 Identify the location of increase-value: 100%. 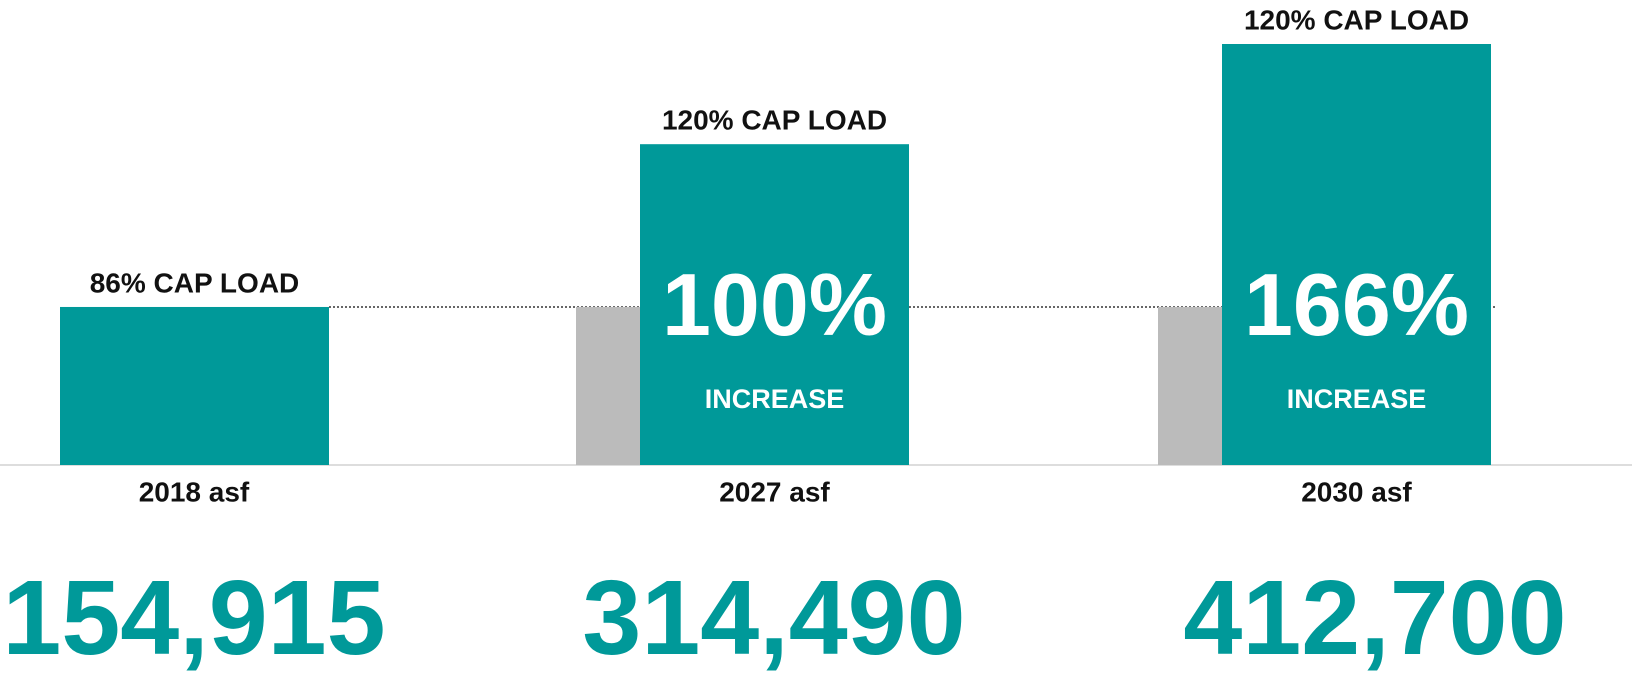
(774, 304).